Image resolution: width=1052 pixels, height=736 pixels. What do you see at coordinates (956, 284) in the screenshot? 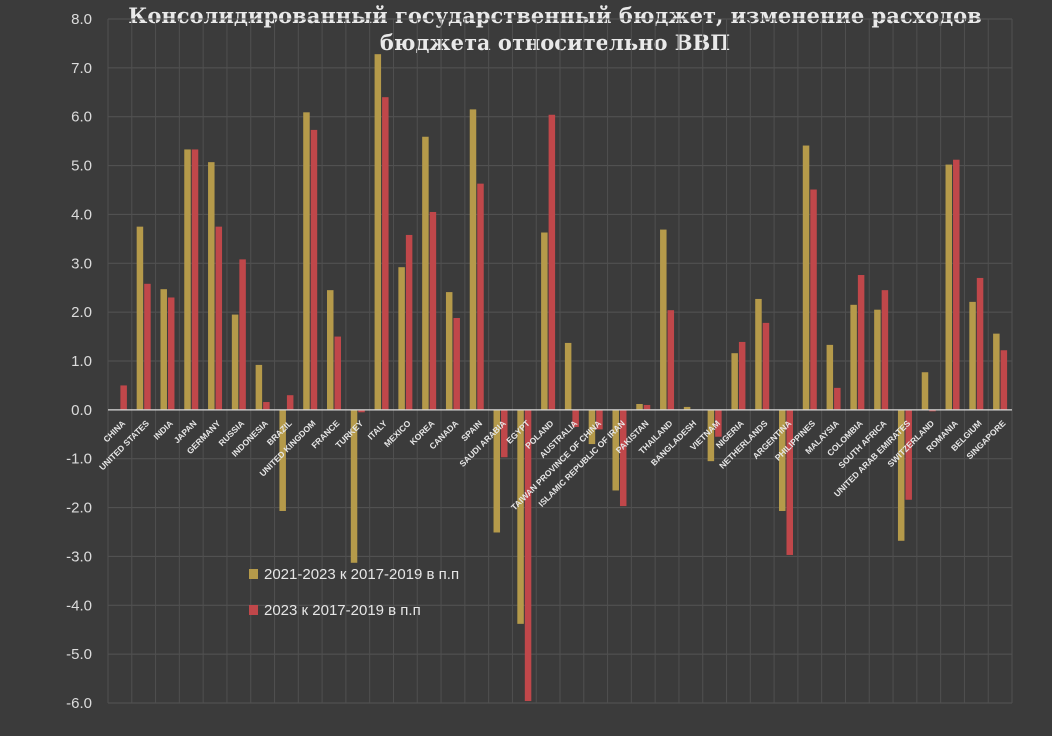
I see `bar-series-2-romania` at bounding box center [956, 284].